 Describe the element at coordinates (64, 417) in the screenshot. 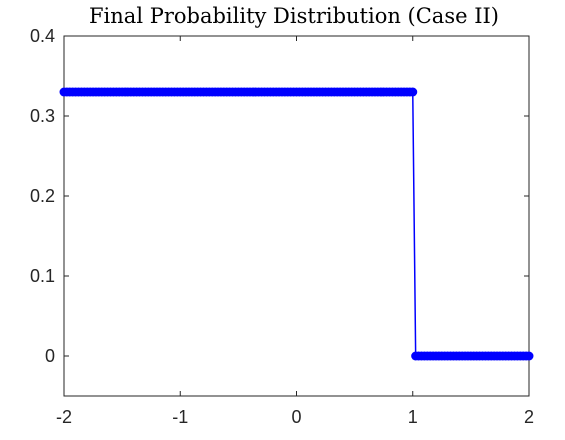

I see `x-tick-label: -2` at that location.